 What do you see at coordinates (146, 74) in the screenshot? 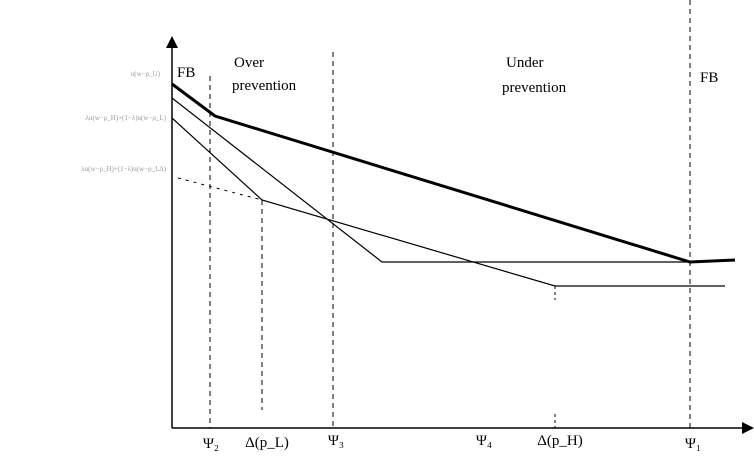
I see `y-label-top: u(w−ρ_U)` at bounding box center [146, 74].